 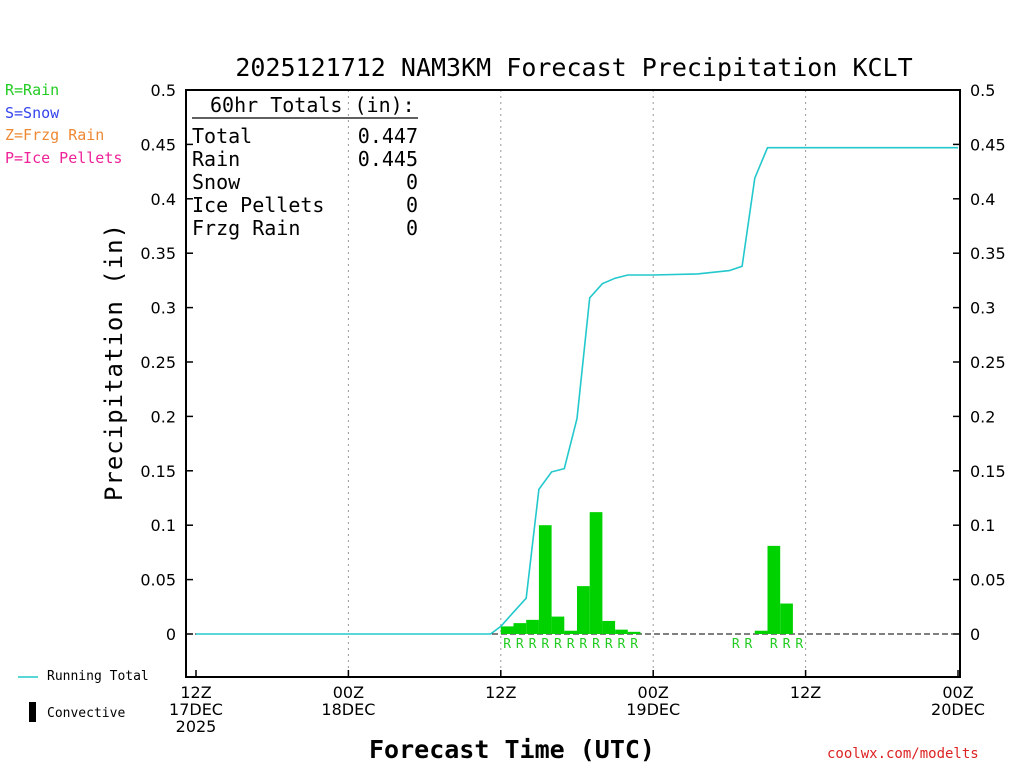 I want to click on ytick-label-left: 0.35, so click(x=158, y=253).